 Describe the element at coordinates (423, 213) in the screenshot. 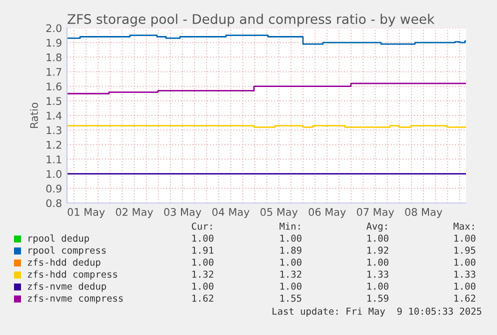

I see `x-tick-label: 08 May` at that location.